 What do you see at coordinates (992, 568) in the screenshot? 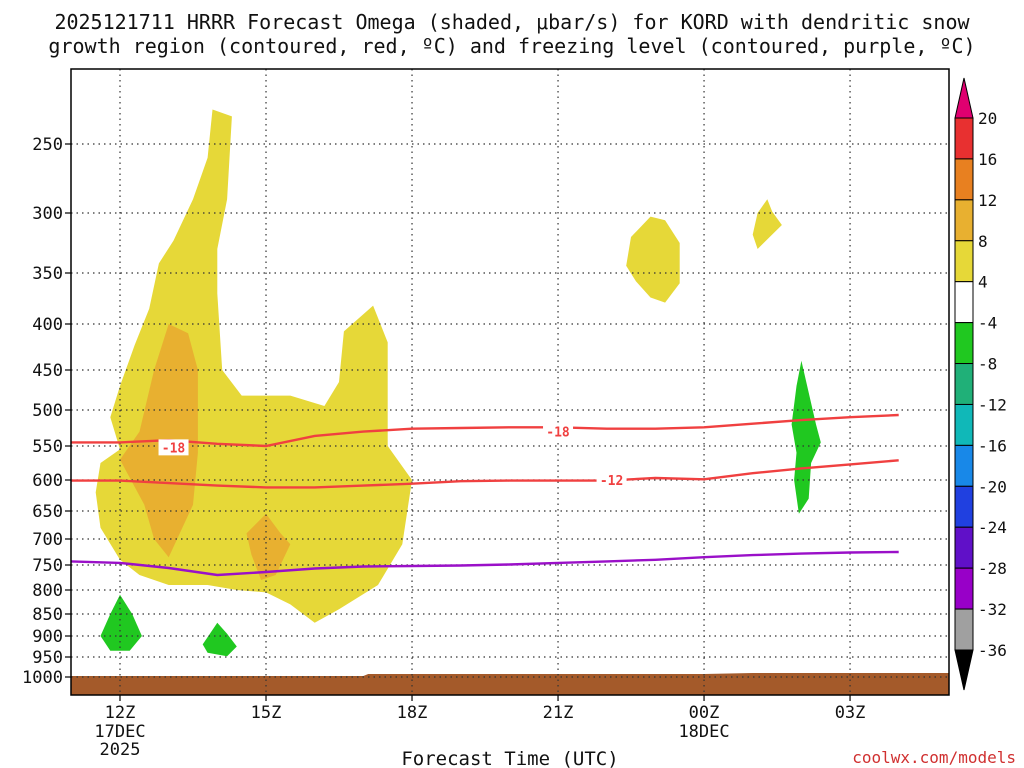
I see `colorbar-label--28: -28` at bounding box center [992, 568].